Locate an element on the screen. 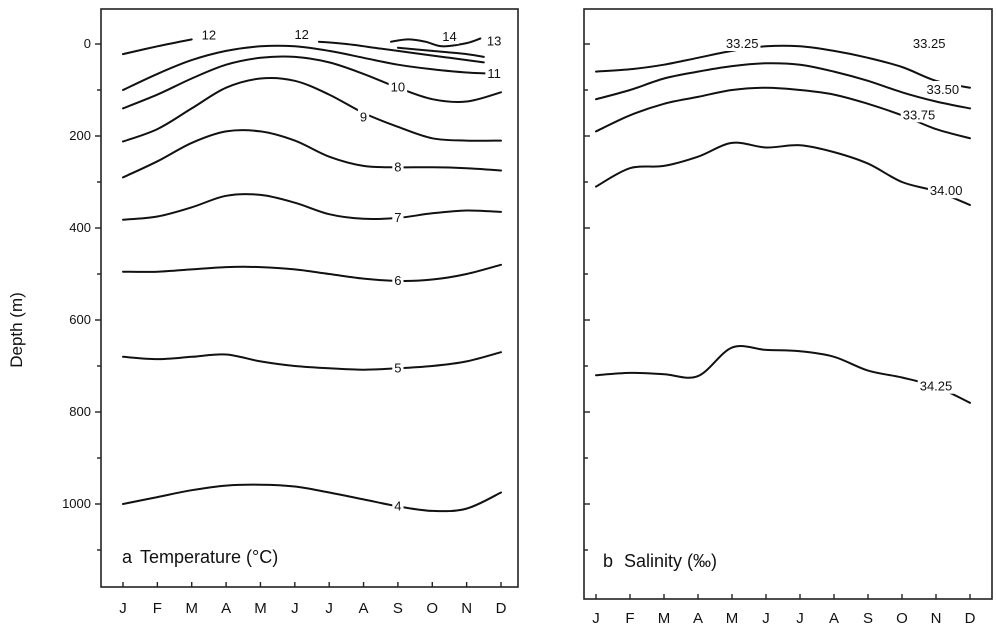 Image resolution: width=996 pixels, height=634 pixels. contour-label: 7 is located at coordinates (397, 217).